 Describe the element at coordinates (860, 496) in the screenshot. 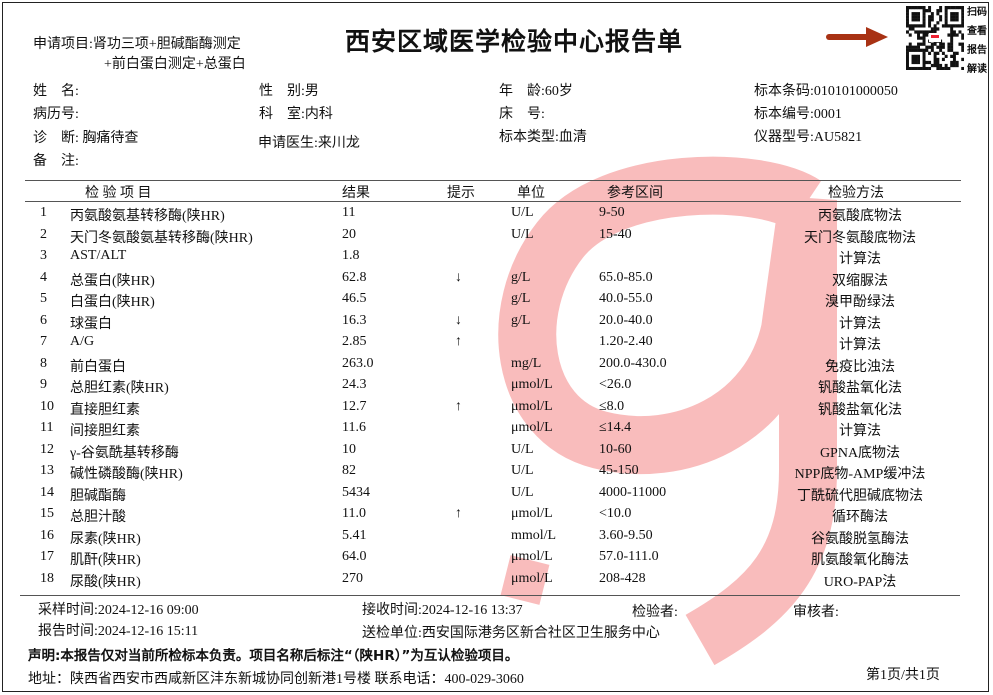

I see `cell-method: 丁酰硫代胆碱底物法` at that location.